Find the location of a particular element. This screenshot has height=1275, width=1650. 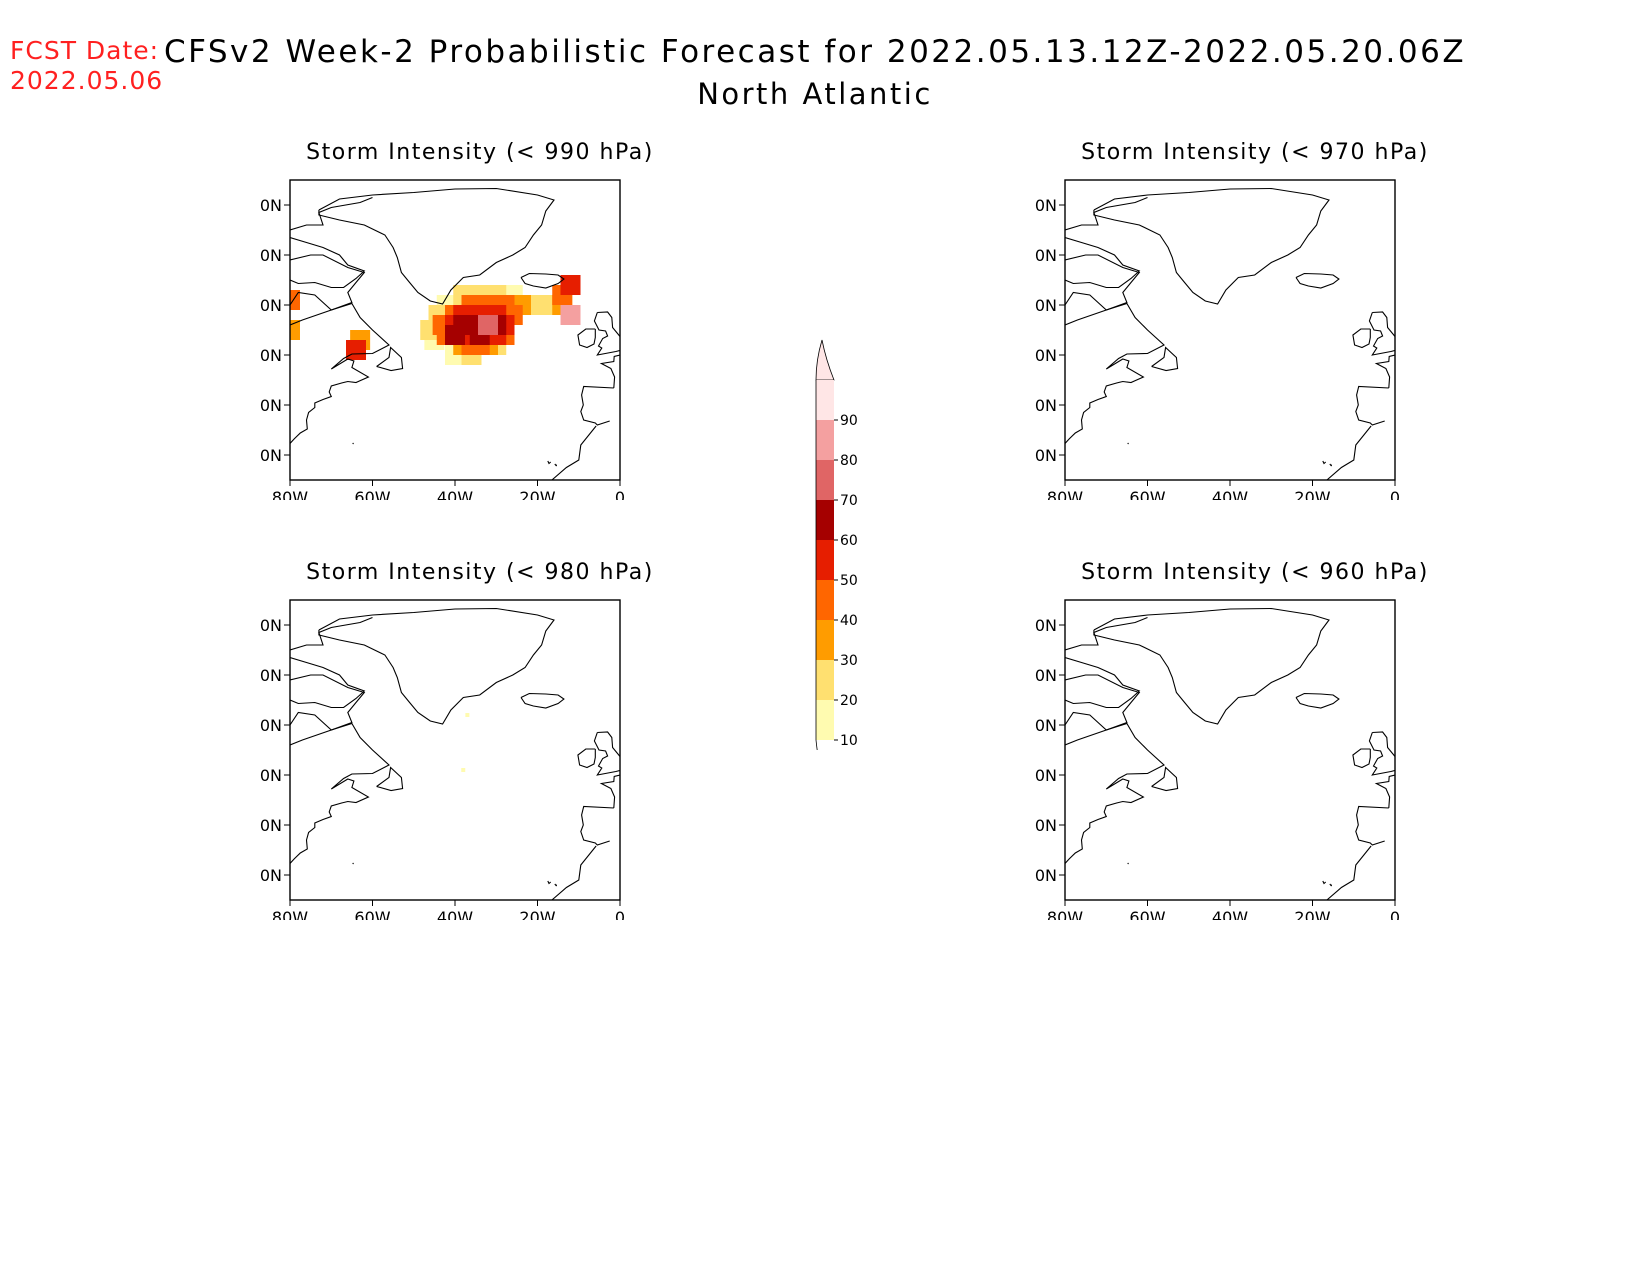

probability-colorbar: 90 80 70 60 50 40 30 20 10 is located at coordinates (836, 544).